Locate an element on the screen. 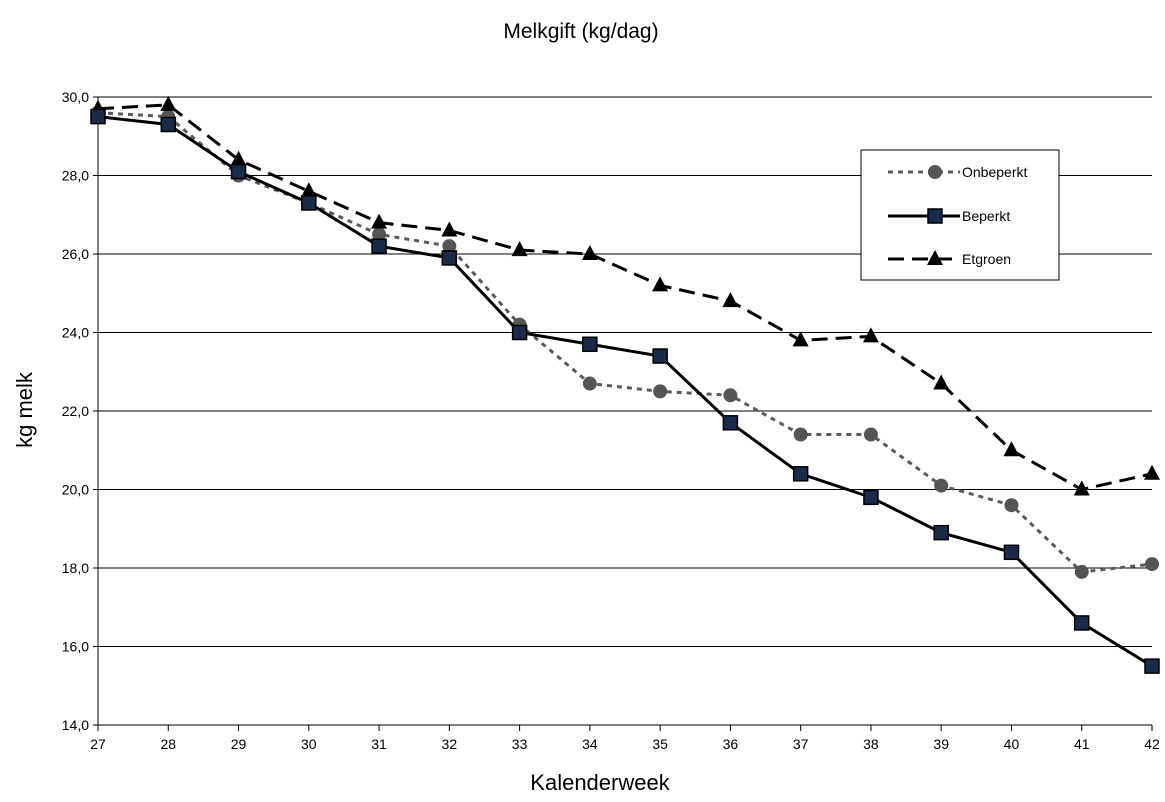 The image size is (1165, 802). legend-item: Onbeperkt is located at coordinates (957, 172).